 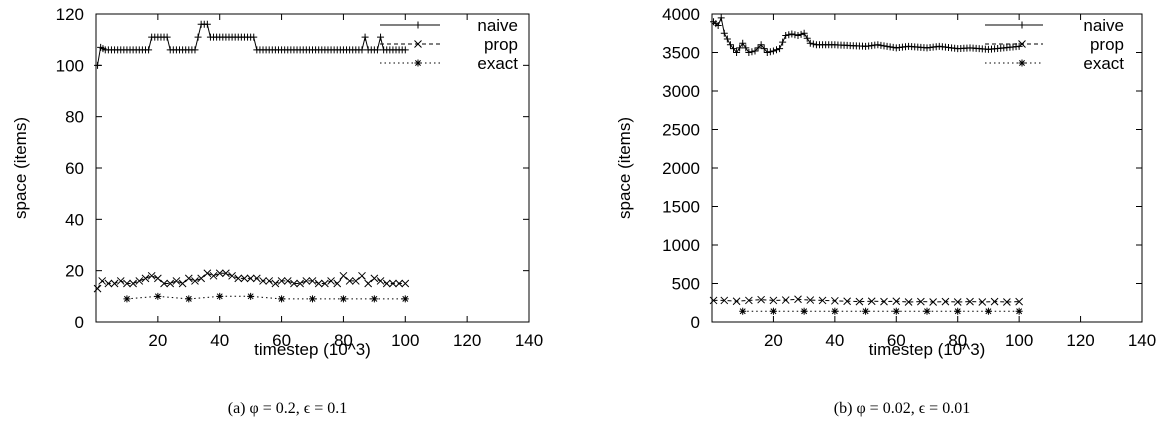 What do you see at coordinates (681, 14) in the screenshot?
I see `y-tick-label: 4000` at bounding box center [681, 14].